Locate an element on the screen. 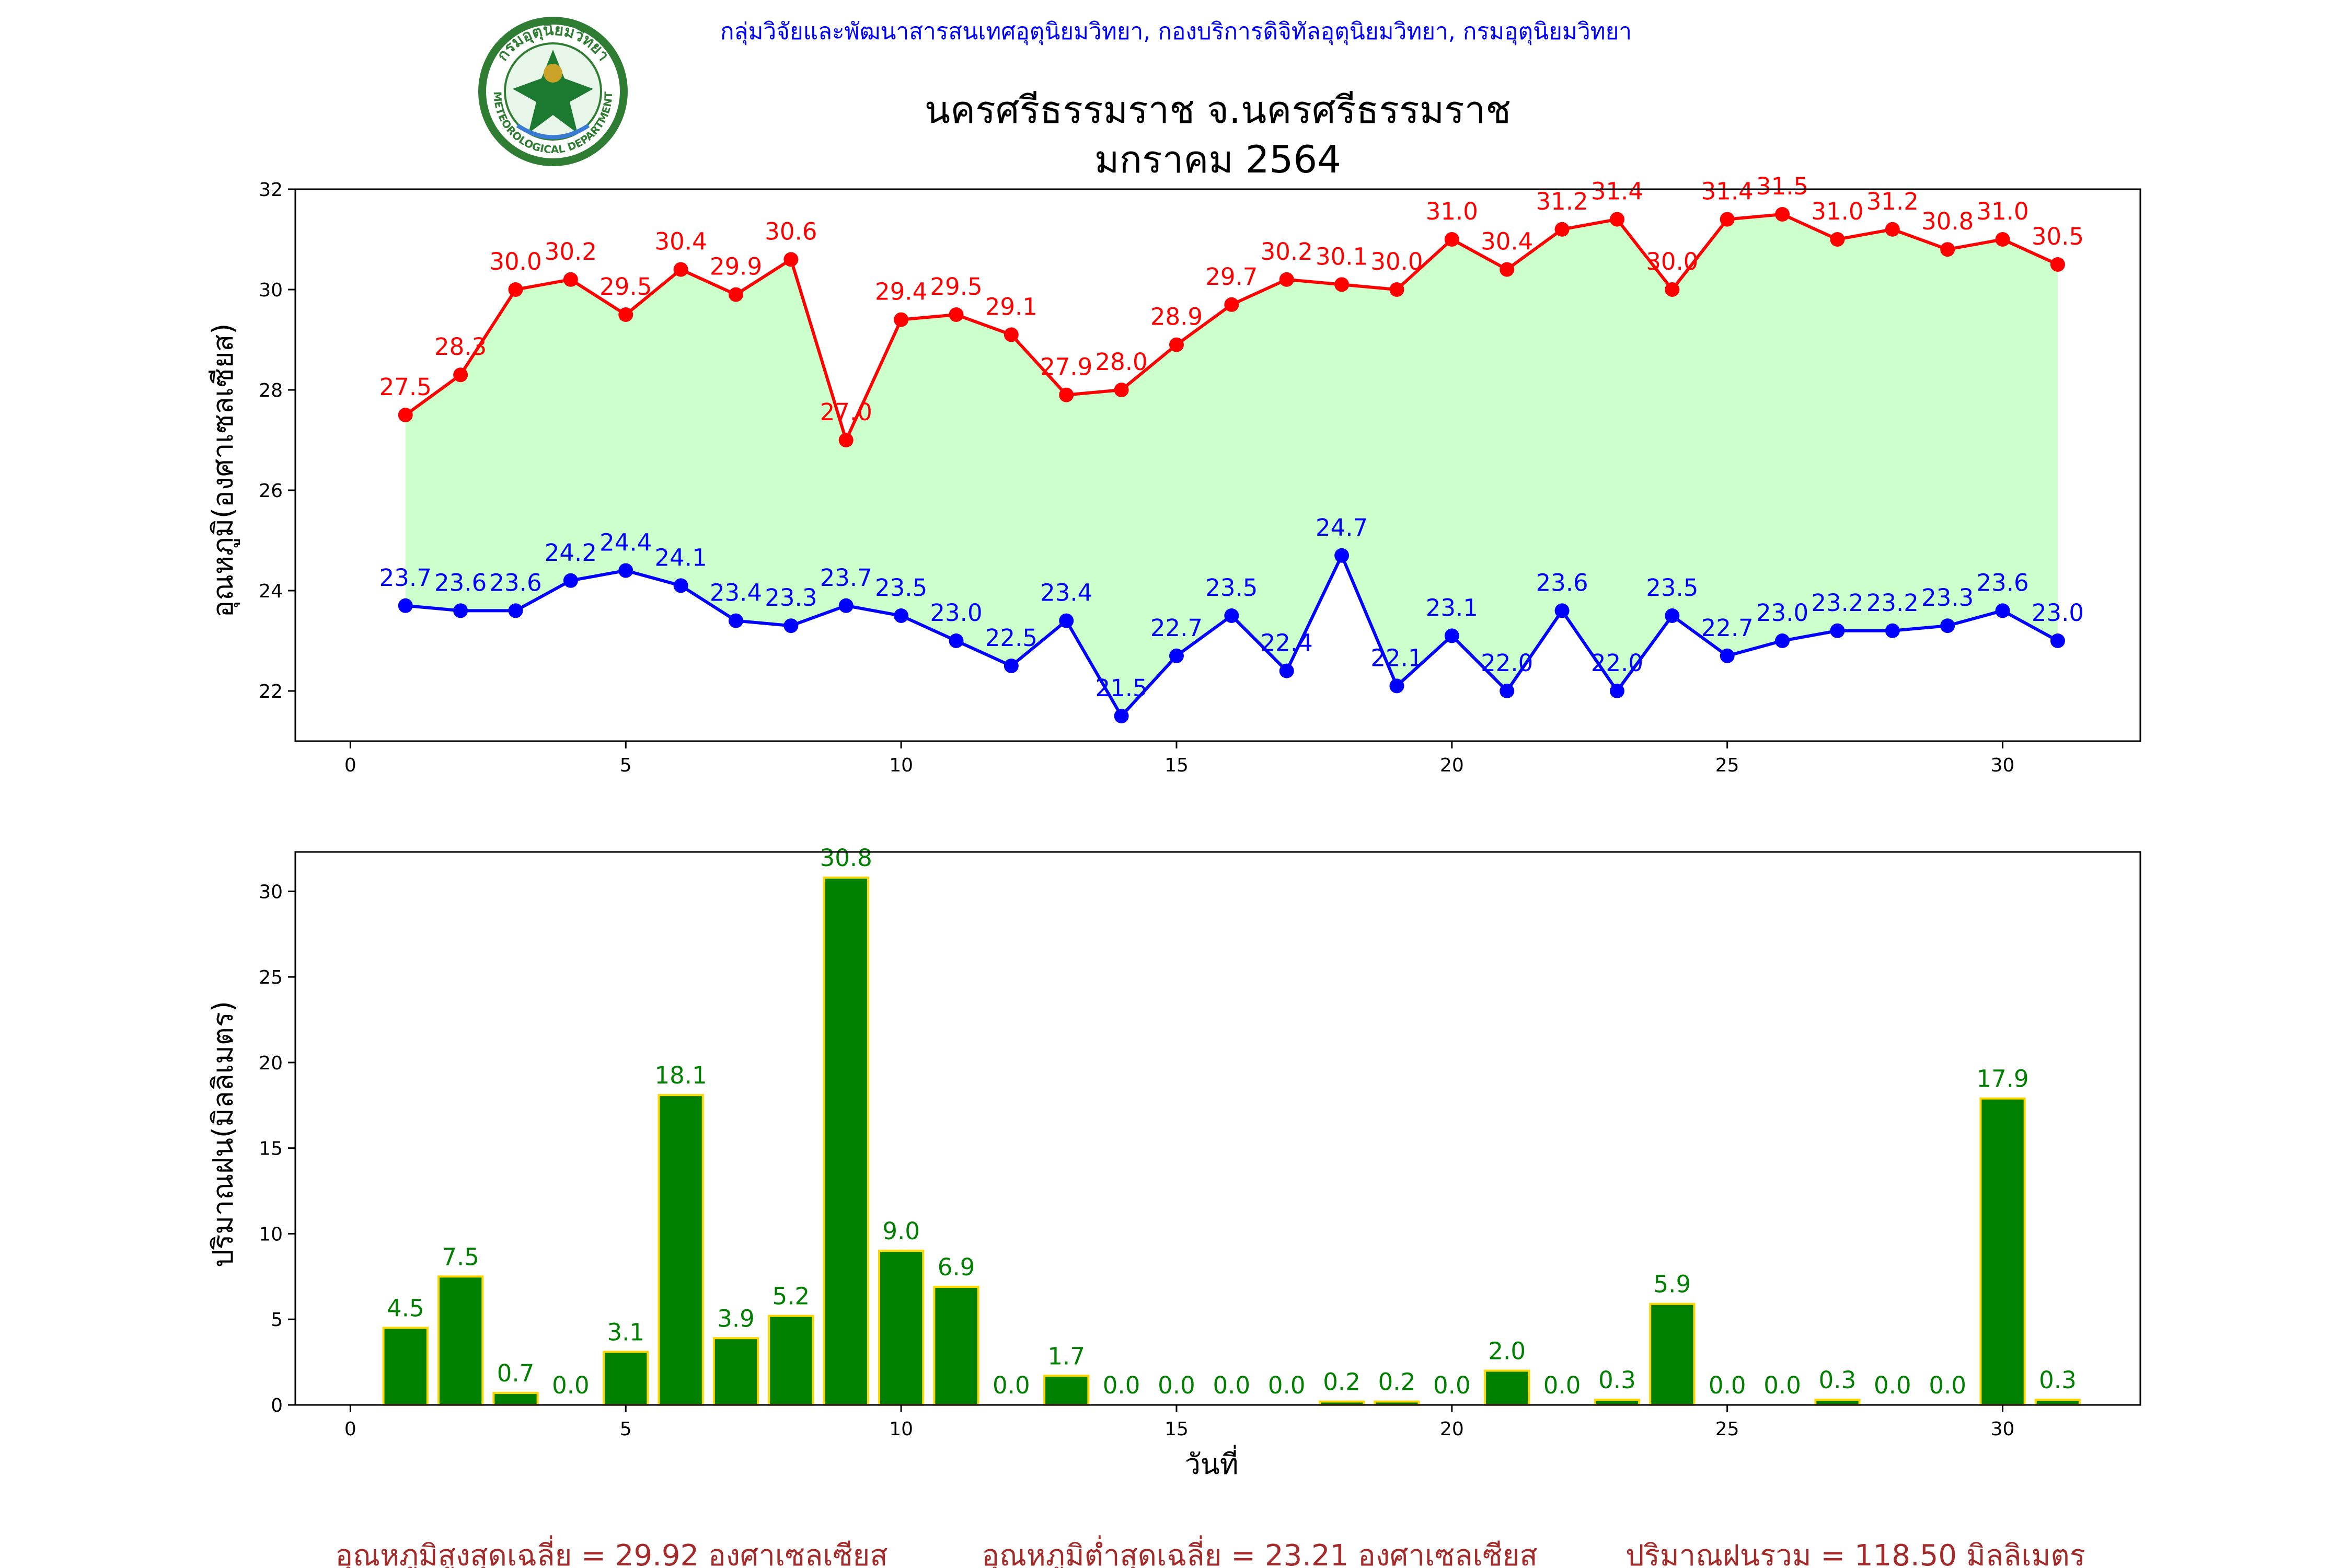 Image resolution: width=2352 pixels, height=1568 pixels. rainfall-y-tick-label: 15 is located at coordinates (271, 1149).